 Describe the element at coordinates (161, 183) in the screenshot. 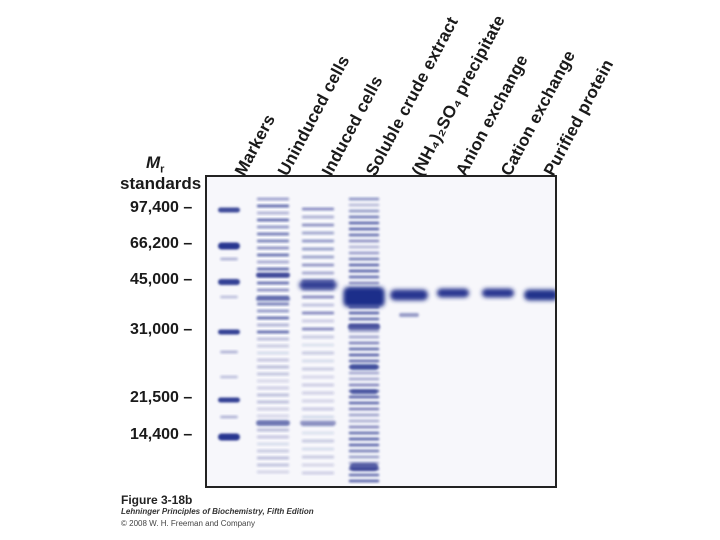

I see `mr-standards-label: standards` at that location.